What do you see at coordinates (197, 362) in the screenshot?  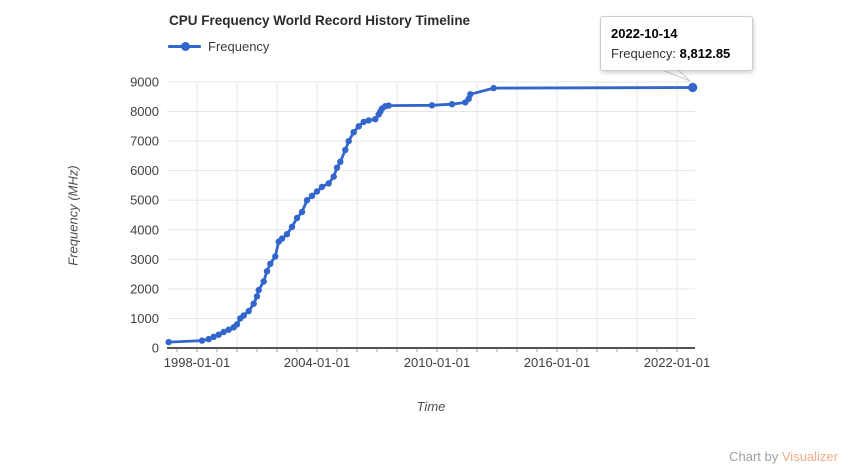 I see `x-tick-label: 1998-01-01` at bounding box center [197, 362].